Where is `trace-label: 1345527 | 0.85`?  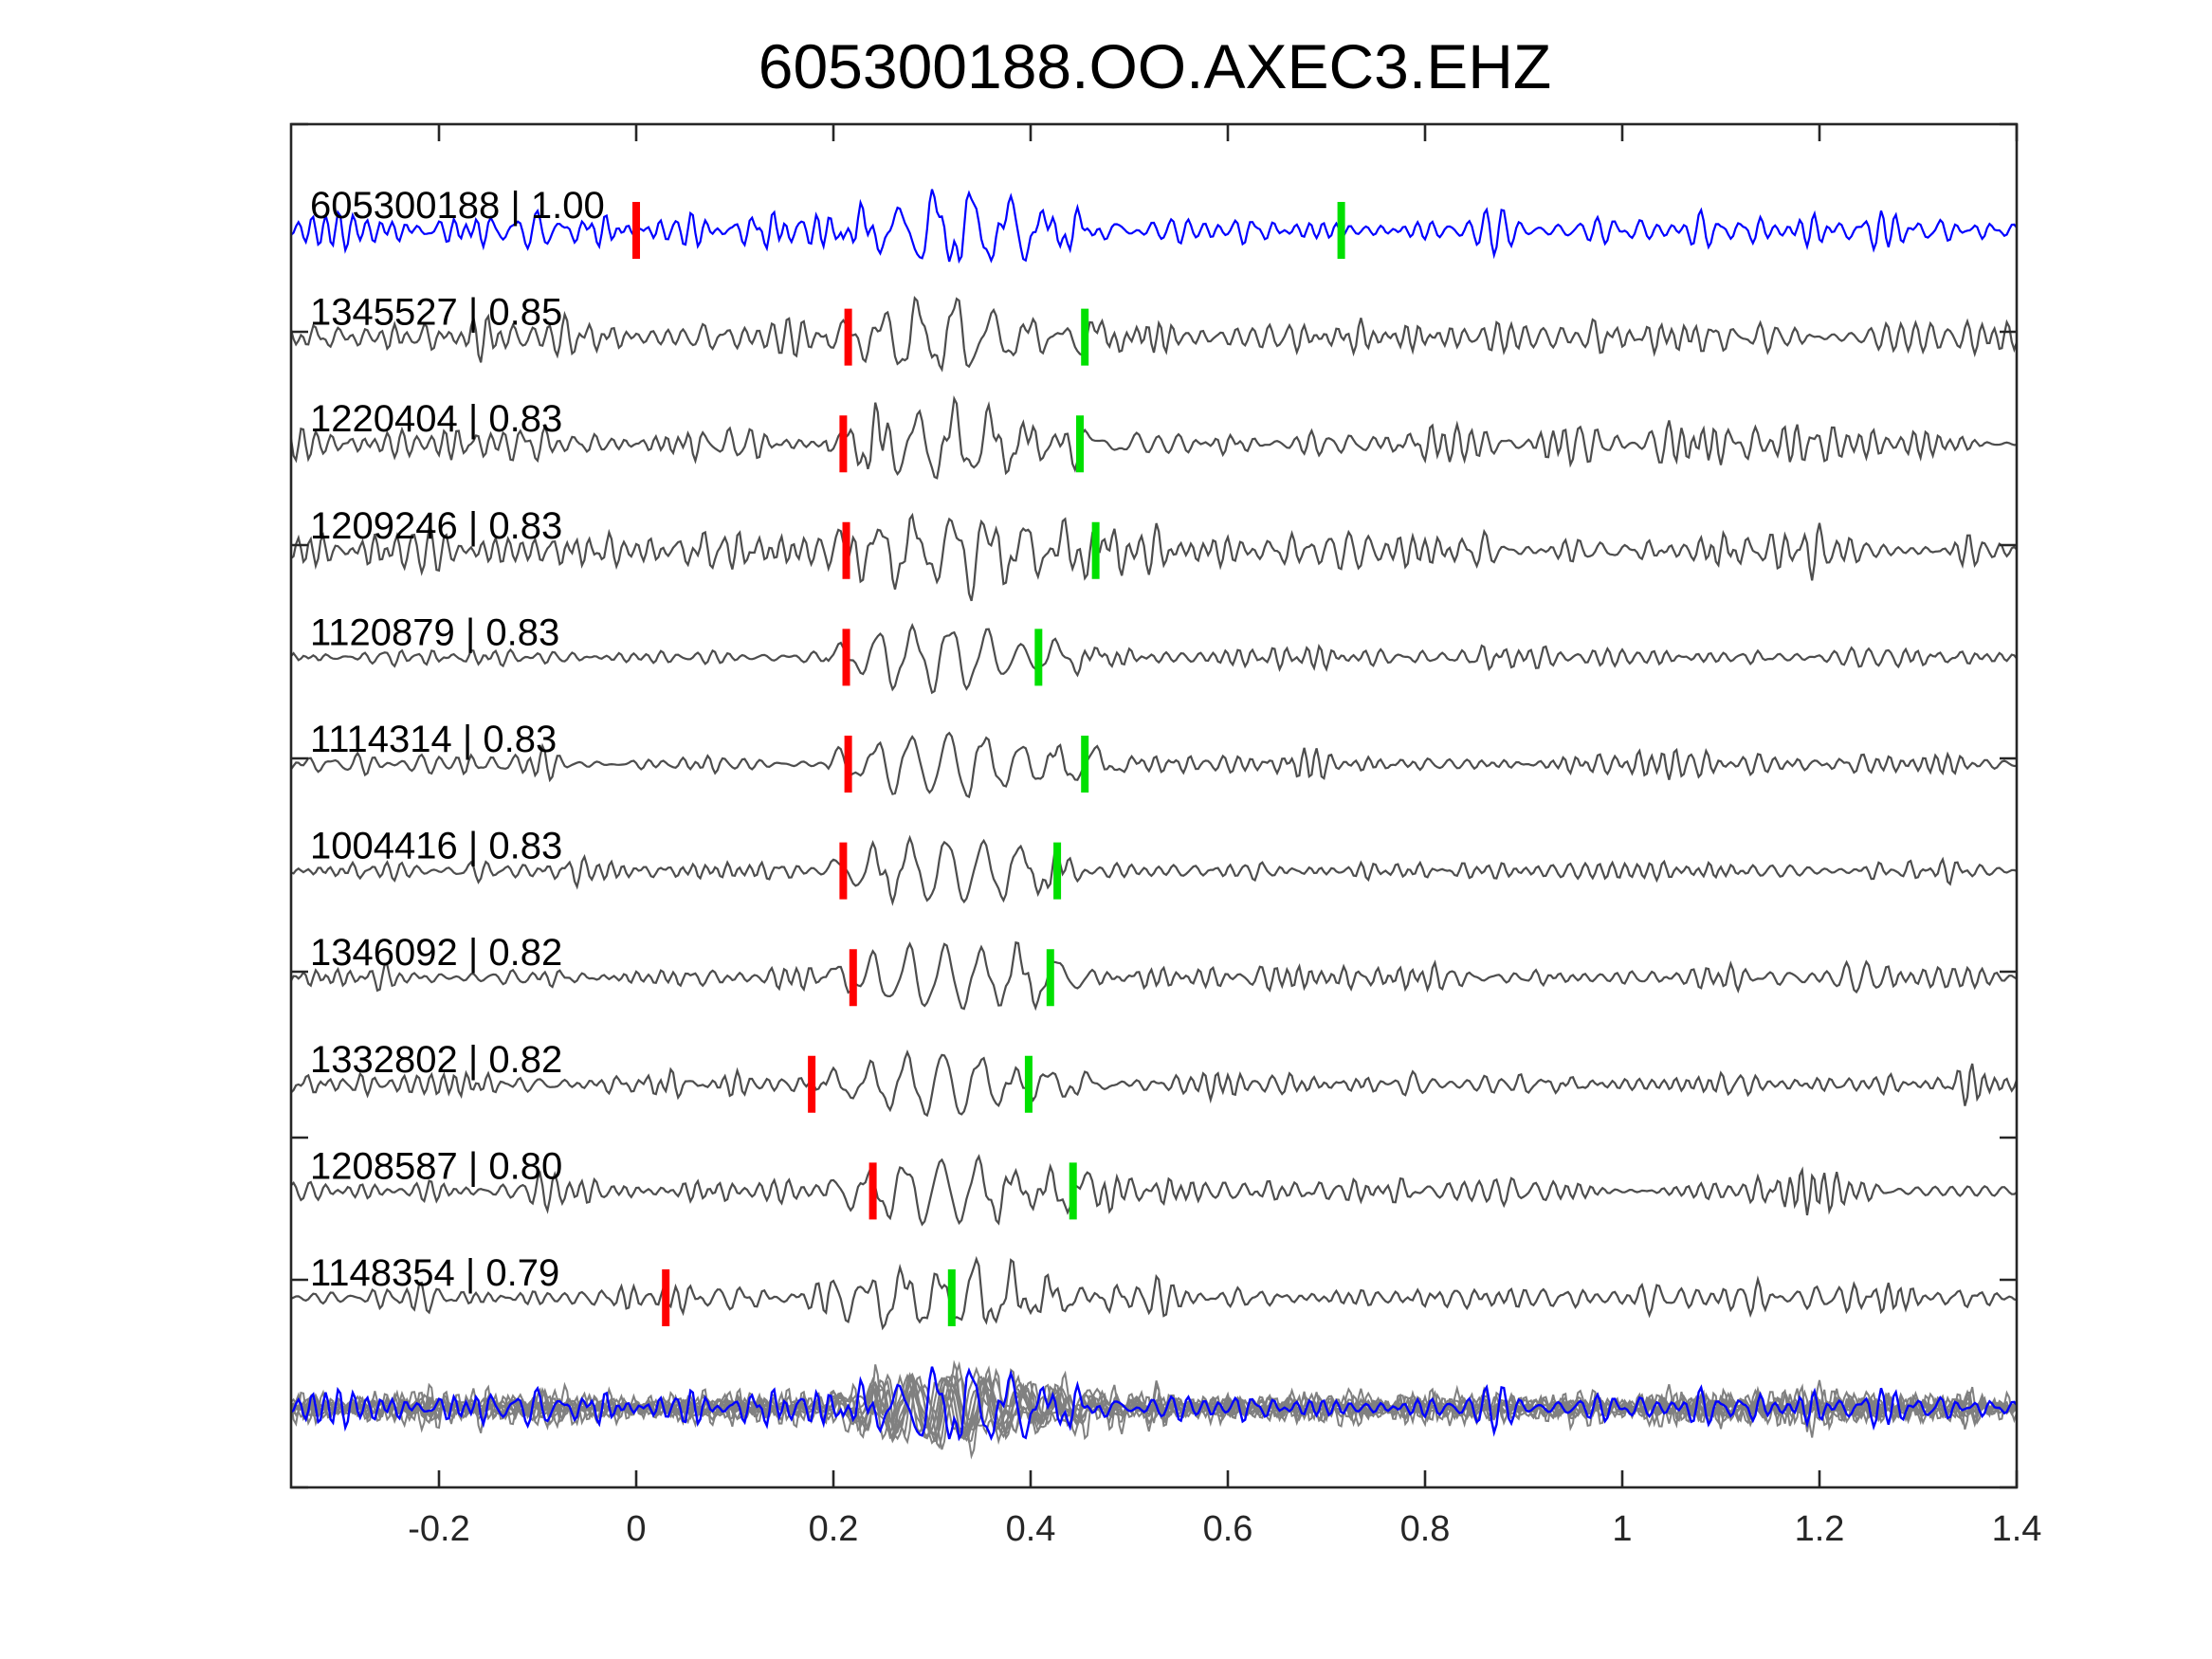
trace-label: 1345527 | 0.85 is located at coordinates (436, 313).